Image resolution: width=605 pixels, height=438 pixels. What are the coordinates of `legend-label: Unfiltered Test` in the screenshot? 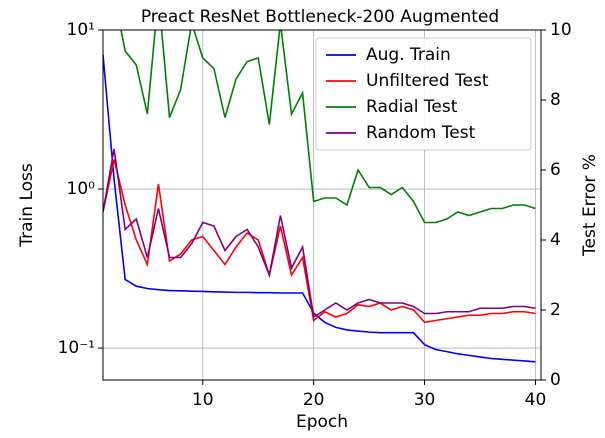 It's located at (427, 81).